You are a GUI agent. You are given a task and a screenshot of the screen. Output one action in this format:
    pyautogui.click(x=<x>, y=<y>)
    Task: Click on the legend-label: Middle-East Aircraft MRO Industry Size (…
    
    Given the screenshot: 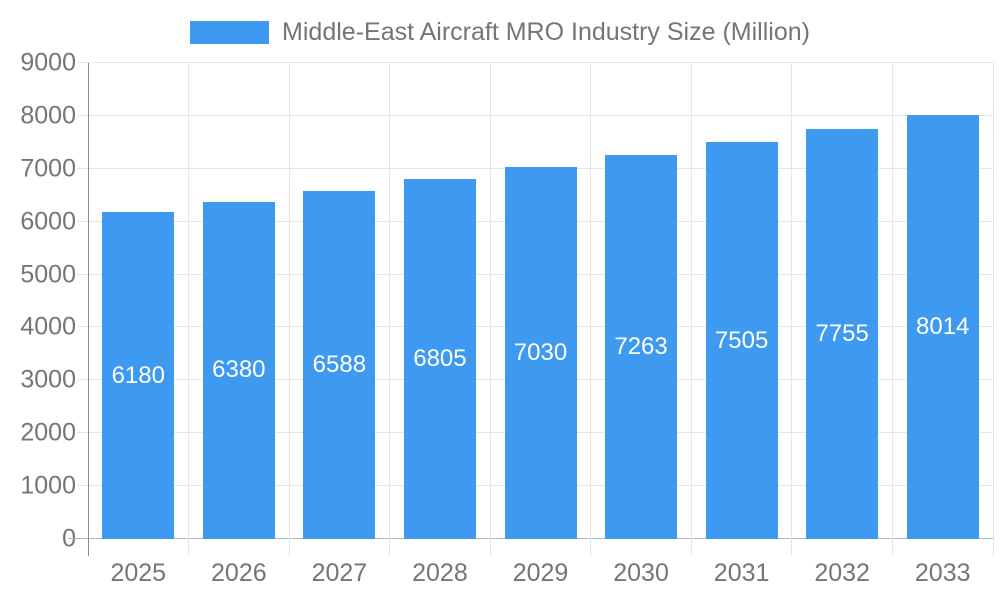 What is the action you would take?
    pyautogui.click(x=546, y=32)
    